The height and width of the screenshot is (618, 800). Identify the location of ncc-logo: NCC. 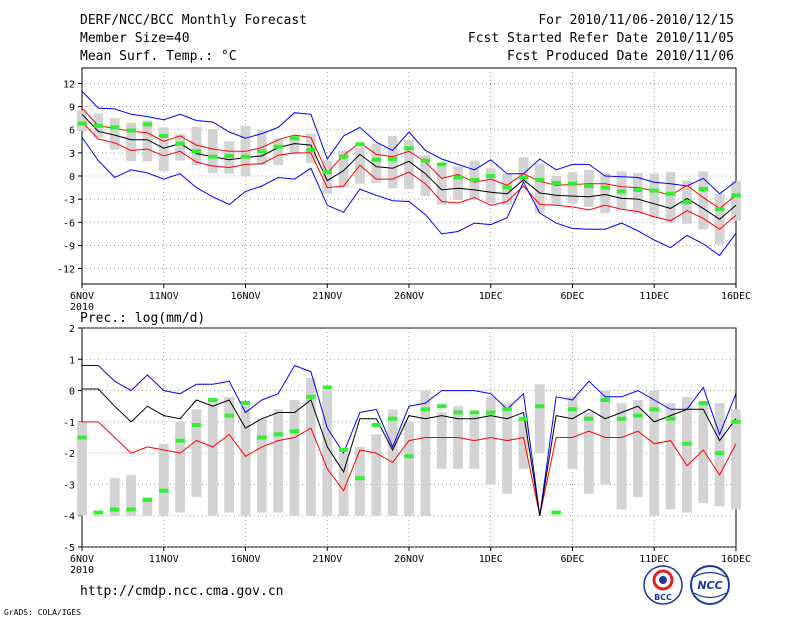
(710, 585).